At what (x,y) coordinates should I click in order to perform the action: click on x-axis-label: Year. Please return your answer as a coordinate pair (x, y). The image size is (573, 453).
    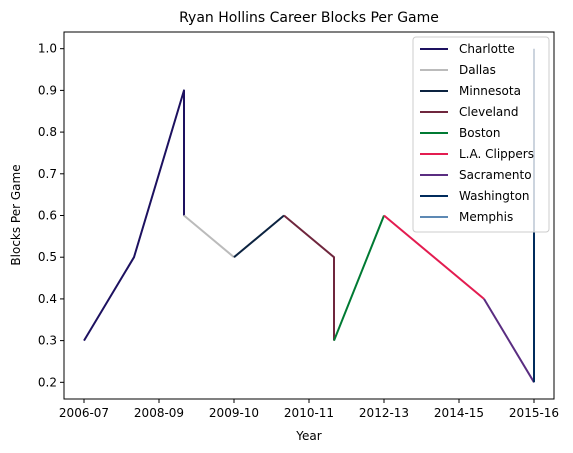
    Looking at the image, I should click on (308, 436).